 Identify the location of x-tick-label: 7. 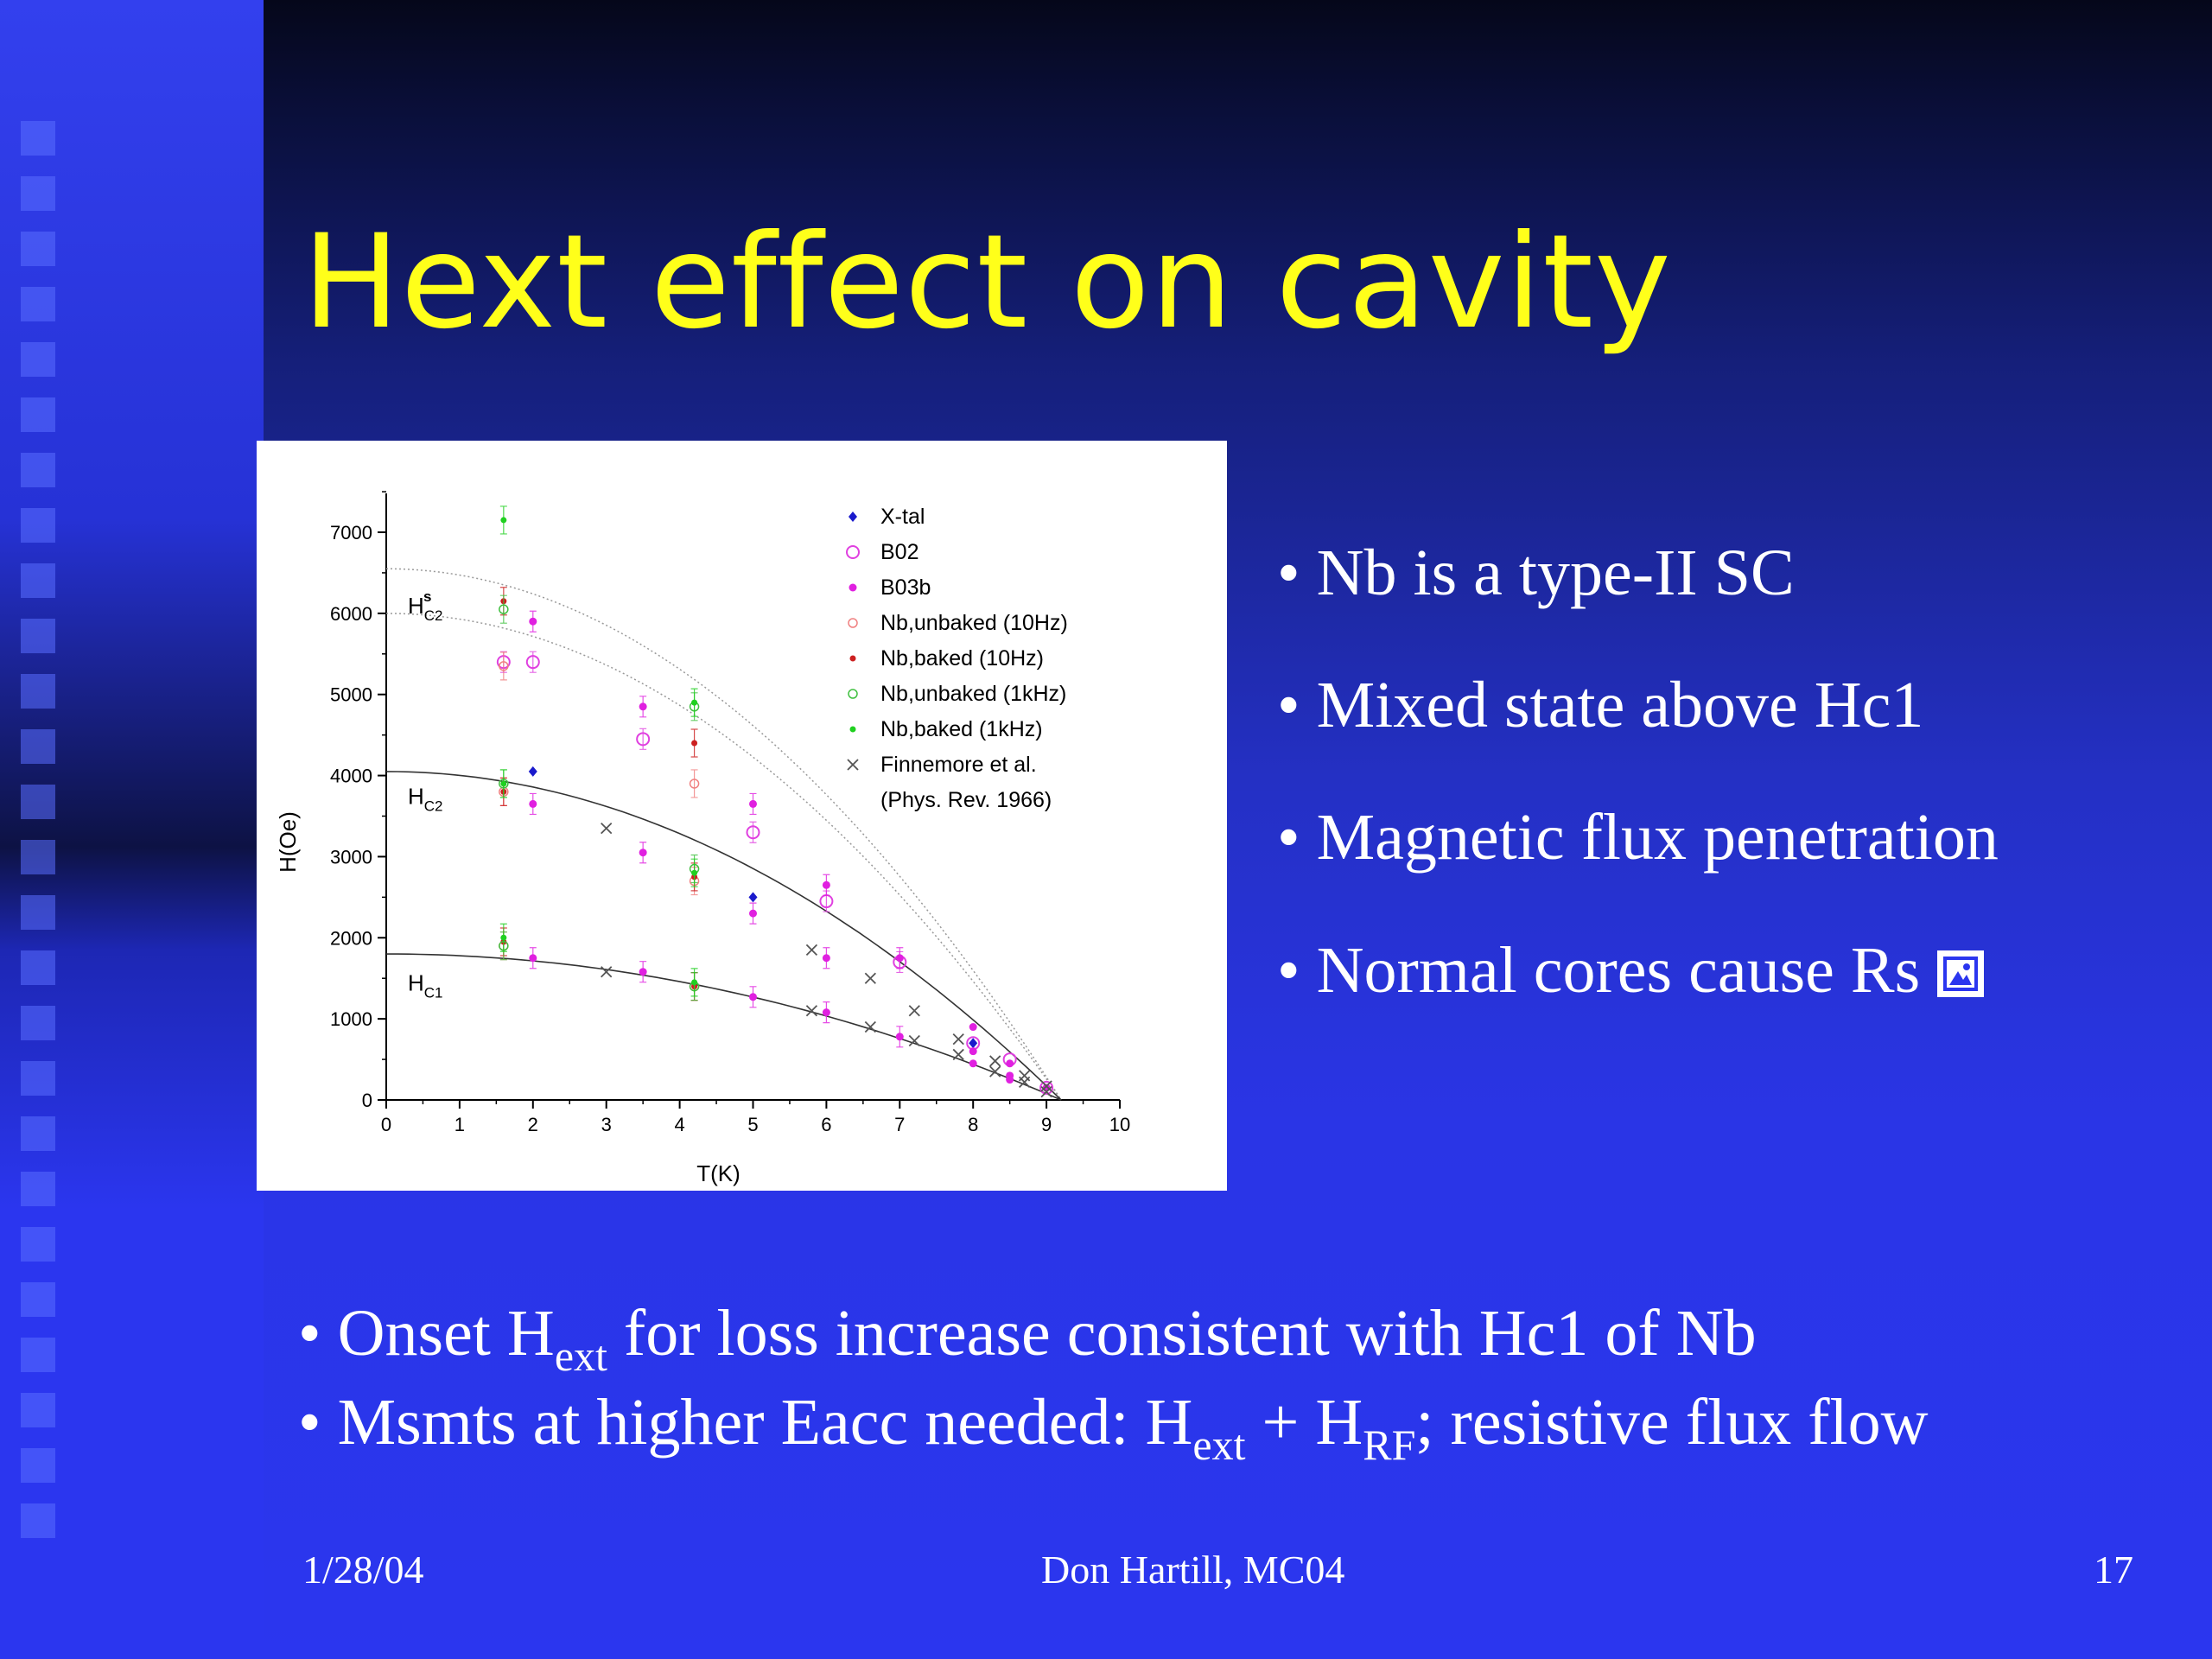
(899, 1124).